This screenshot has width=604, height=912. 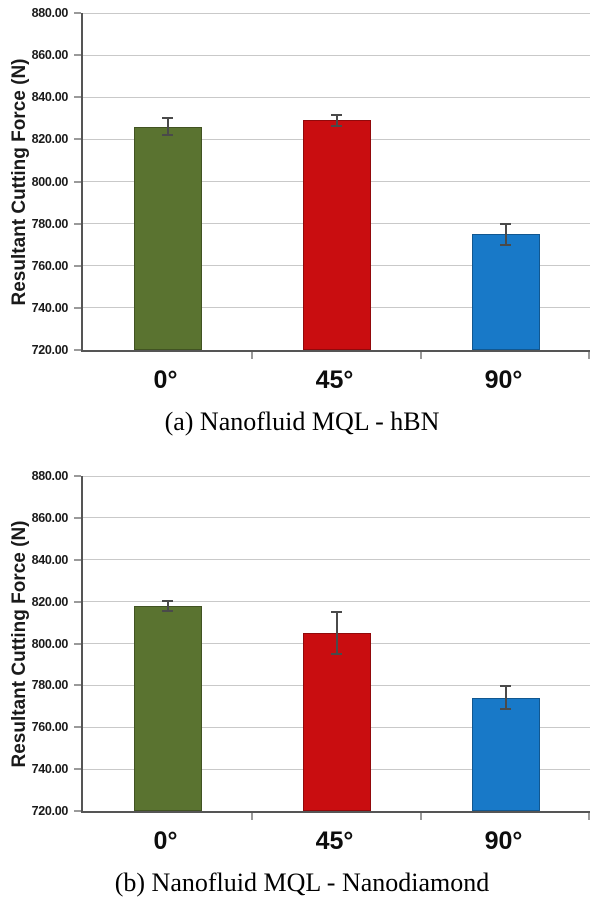 I want to click on caption-b: (b) Nanofluid MQL - Nanodiamond, so click(x=302, y=882).